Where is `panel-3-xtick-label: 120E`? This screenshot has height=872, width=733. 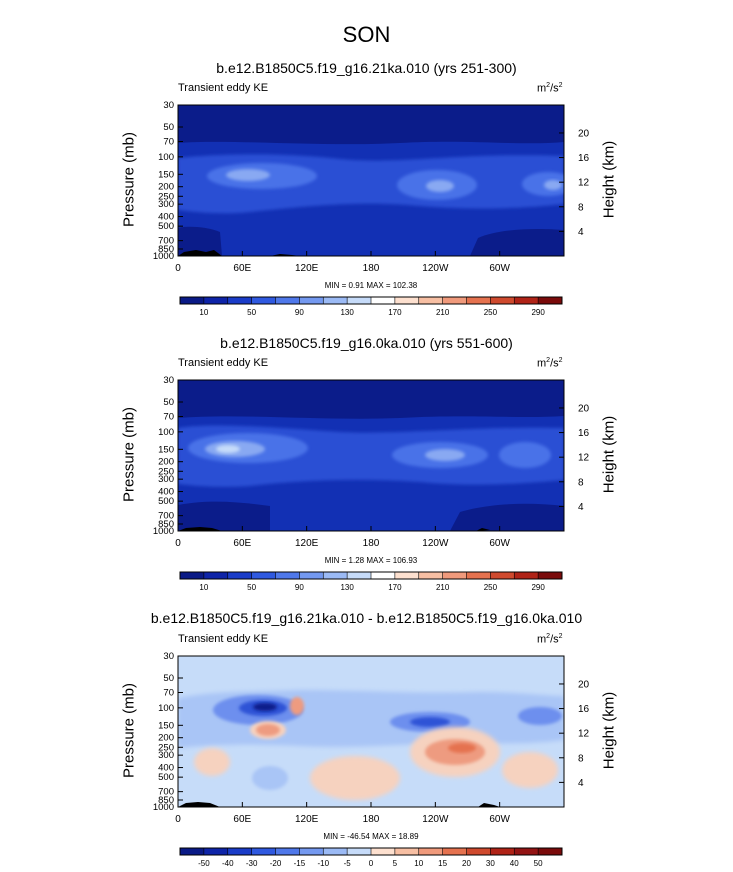 panel-3-xtick-label: 120E is located at coordinates (307, 819).